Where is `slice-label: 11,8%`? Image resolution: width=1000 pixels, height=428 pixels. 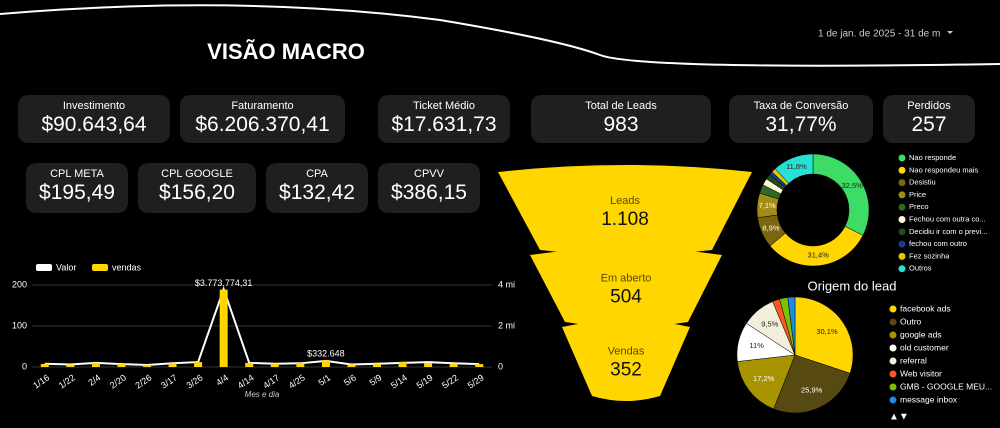
slice-label: 11,8% is located at coordinates (796, 166).